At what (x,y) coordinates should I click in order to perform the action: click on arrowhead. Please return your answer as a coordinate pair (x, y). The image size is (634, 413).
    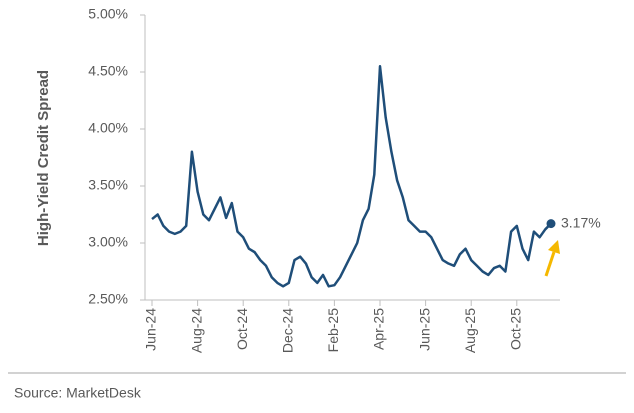
    Looking at the image, I should click on (554, 247).